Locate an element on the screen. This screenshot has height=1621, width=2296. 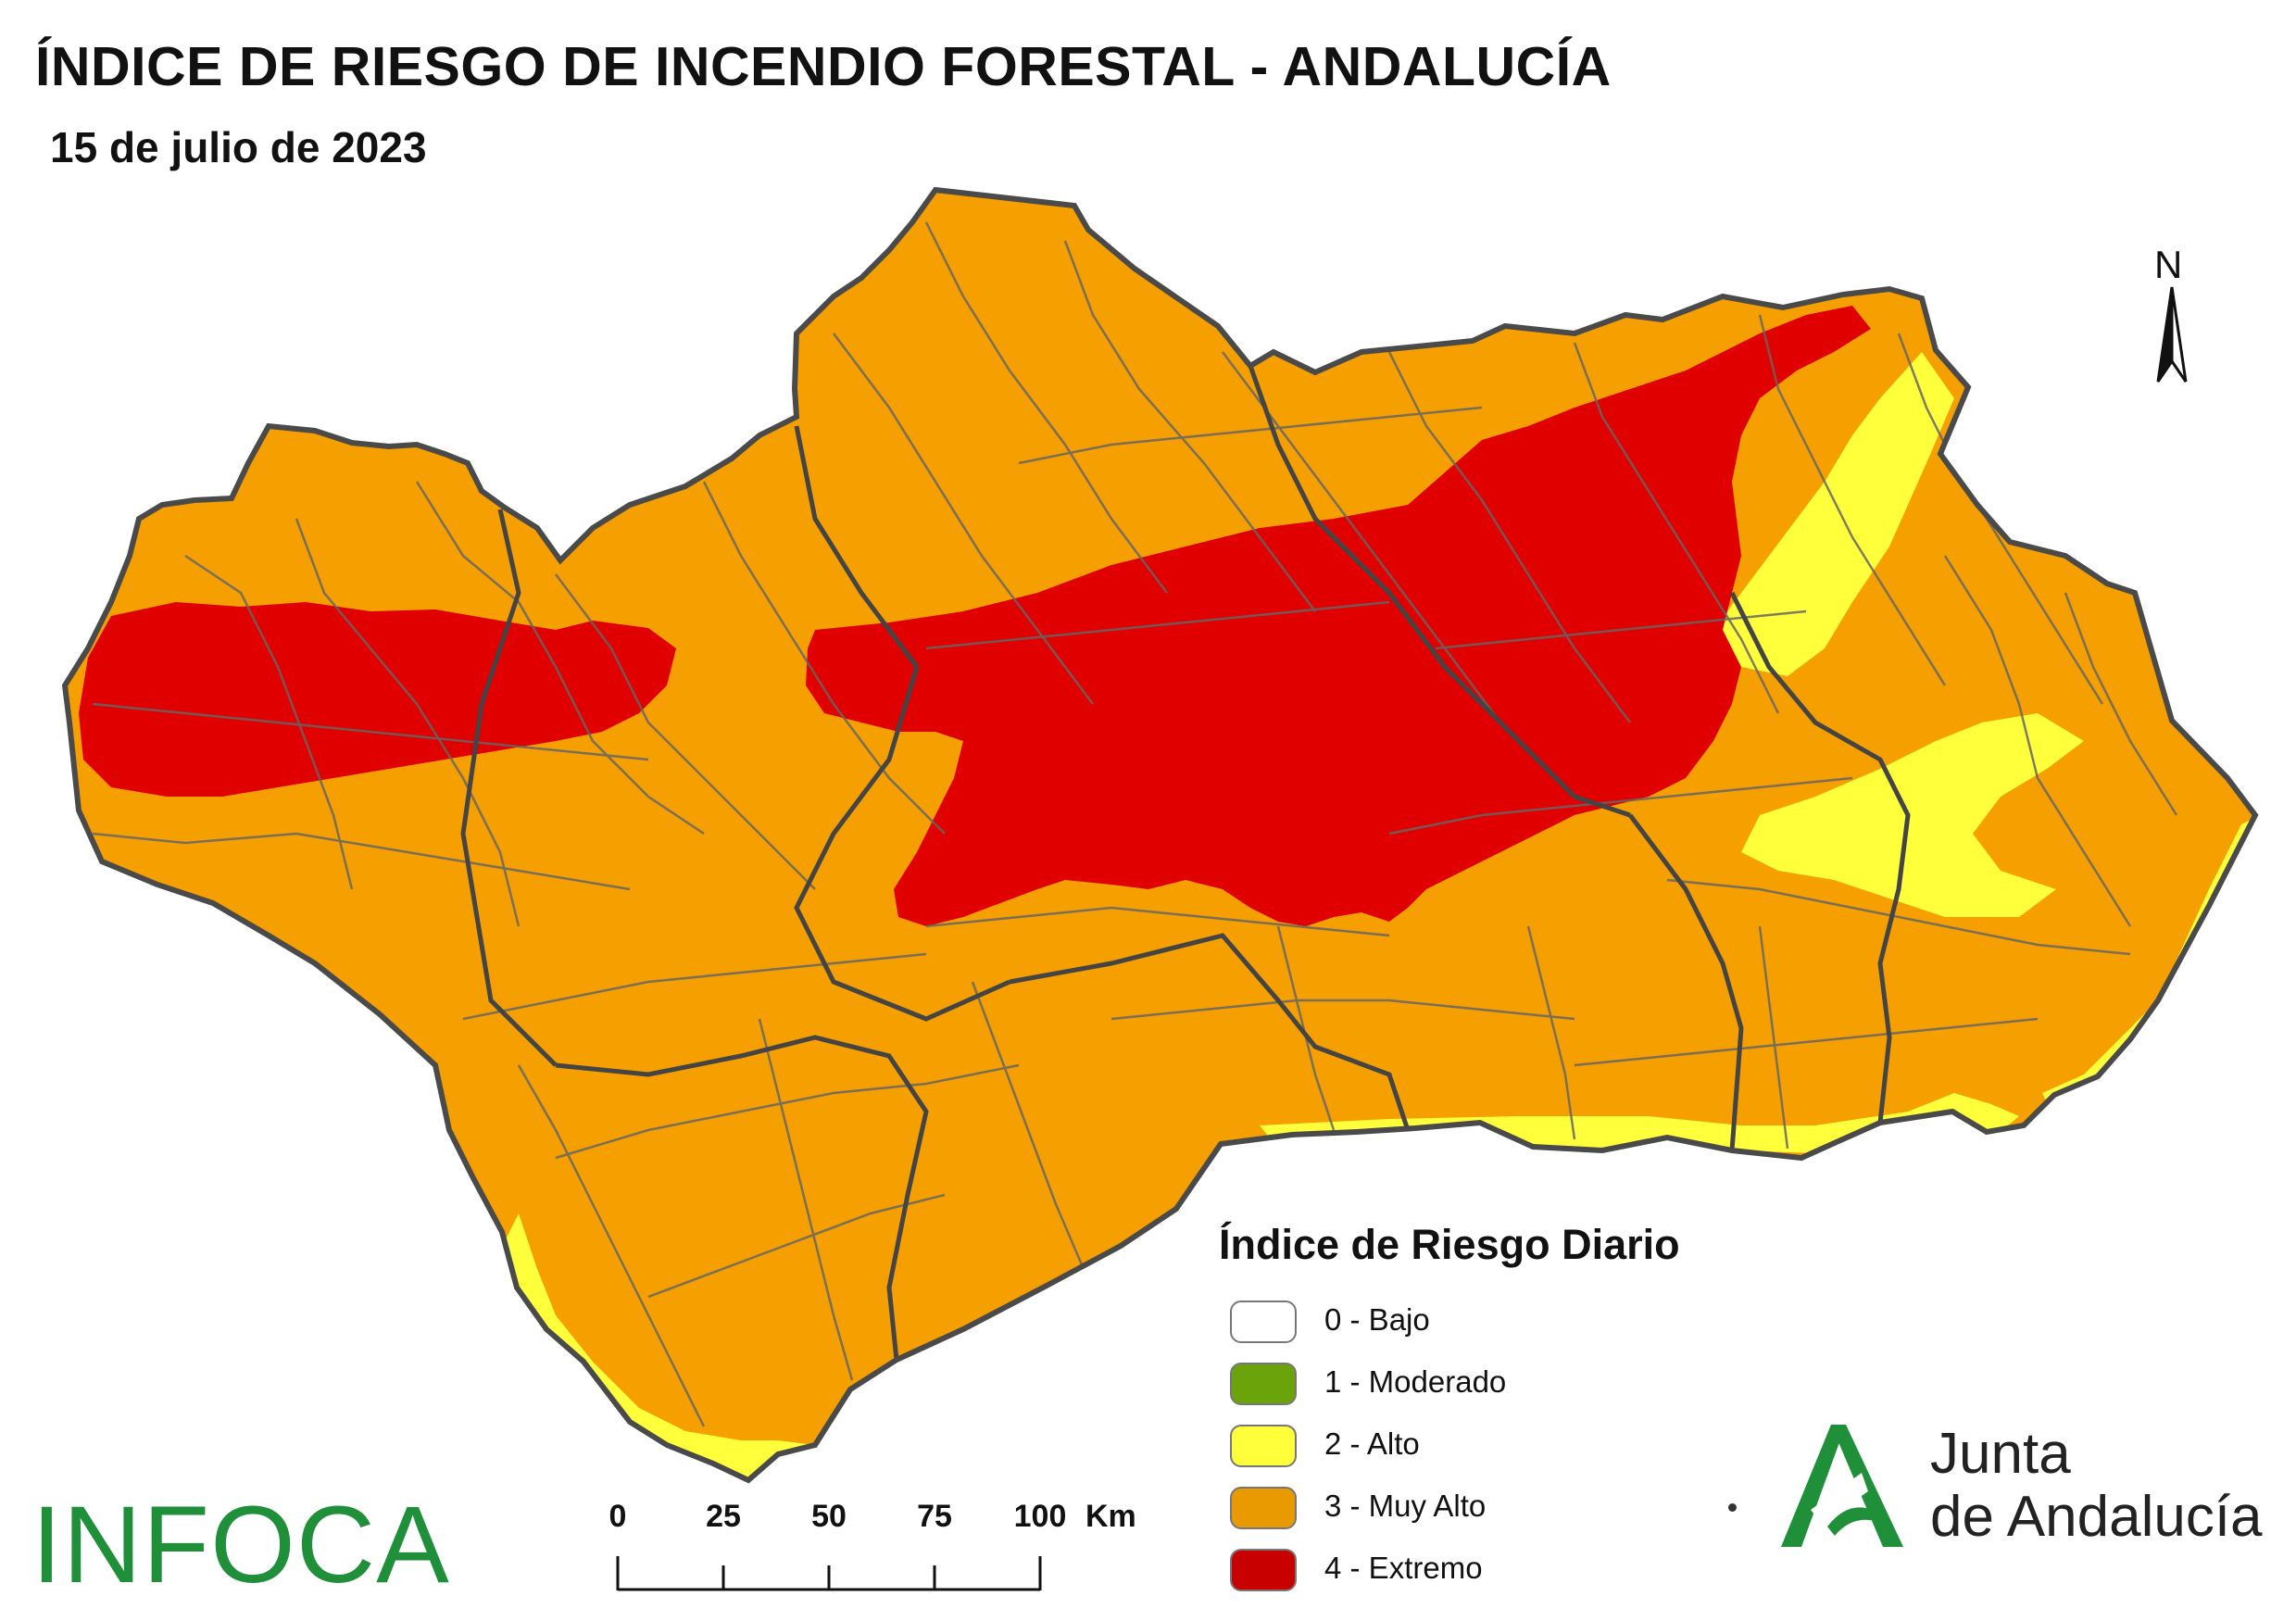
legend-item-alto: 2 - Alto is located at coordinates (1449, 1456).